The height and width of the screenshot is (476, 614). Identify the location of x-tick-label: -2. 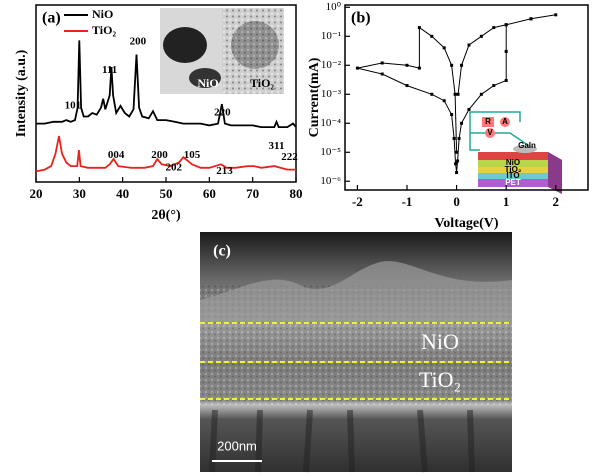
(357, 201).